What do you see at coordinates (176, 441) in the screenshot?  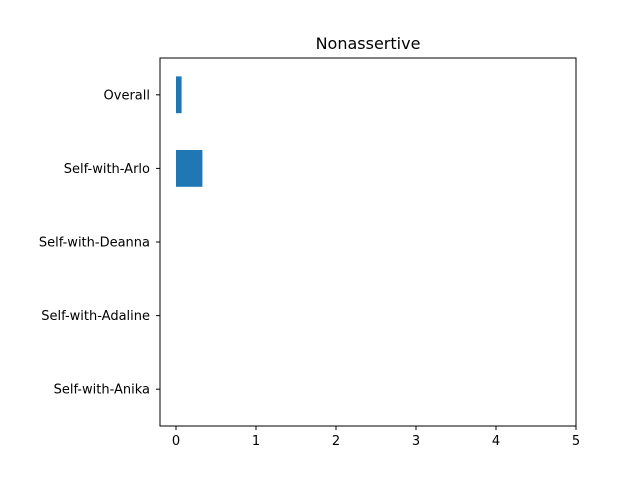 I see `x-tick-label: 0` at bounding box center [176, 441].